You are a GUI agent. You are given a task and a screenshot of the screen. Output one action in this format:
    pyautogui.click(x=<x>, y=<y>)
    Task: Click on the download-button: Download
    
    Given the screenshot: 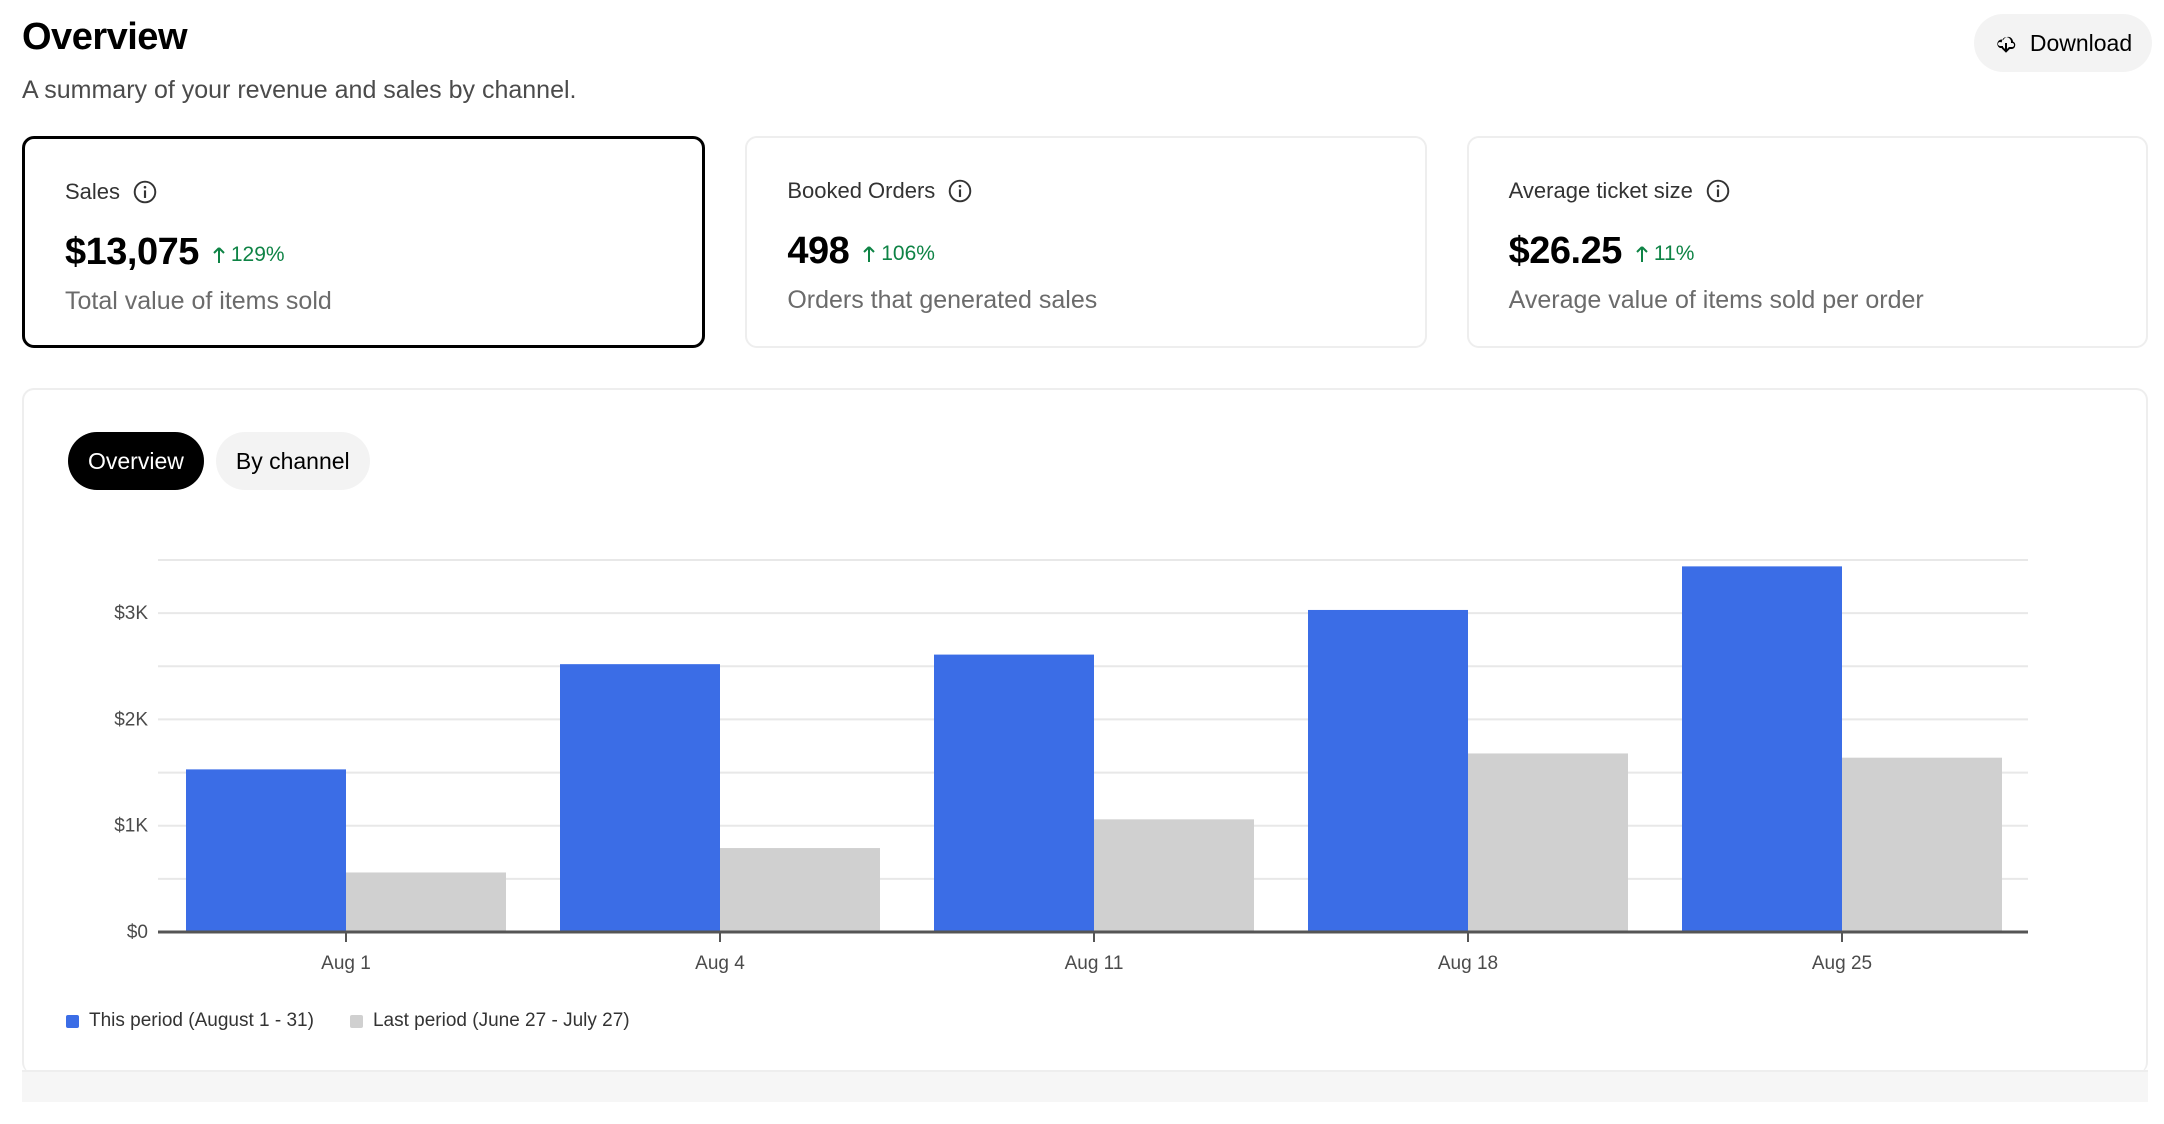 What is the action you would take?
    pyautogui.click(x=2063, y=43)
    